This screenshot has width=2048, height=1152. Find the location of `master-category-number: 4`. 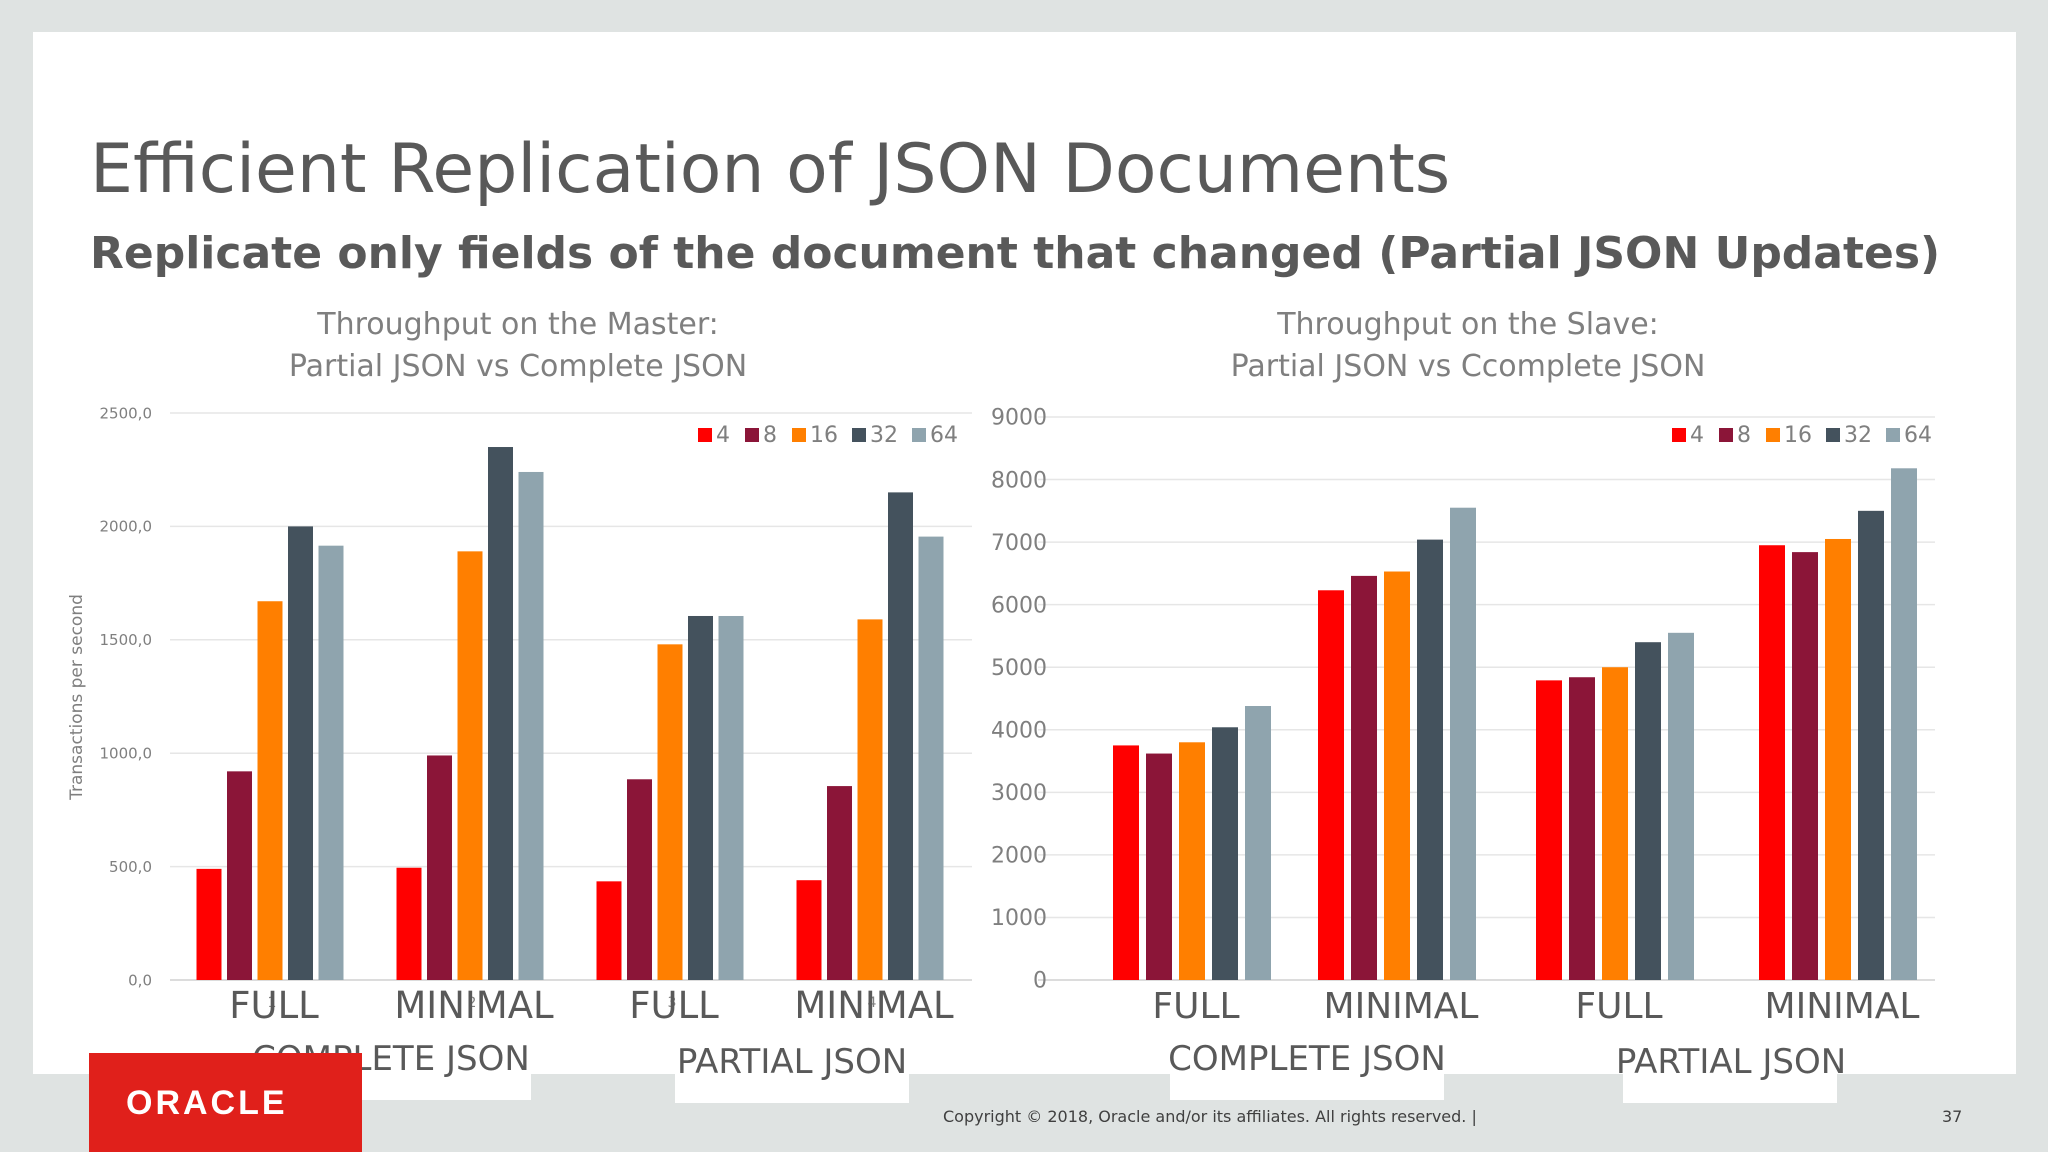

master-category-number: 4 is located at coordinates (872, 1003).